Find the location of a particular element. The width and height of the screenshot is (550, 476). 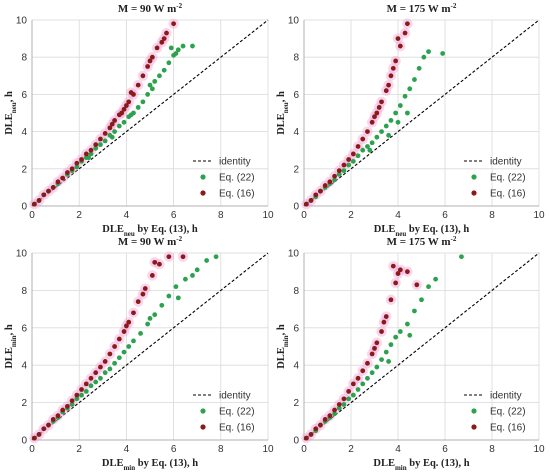

y-axis-label: DLEmin, h is located at coordinates (283, 346).